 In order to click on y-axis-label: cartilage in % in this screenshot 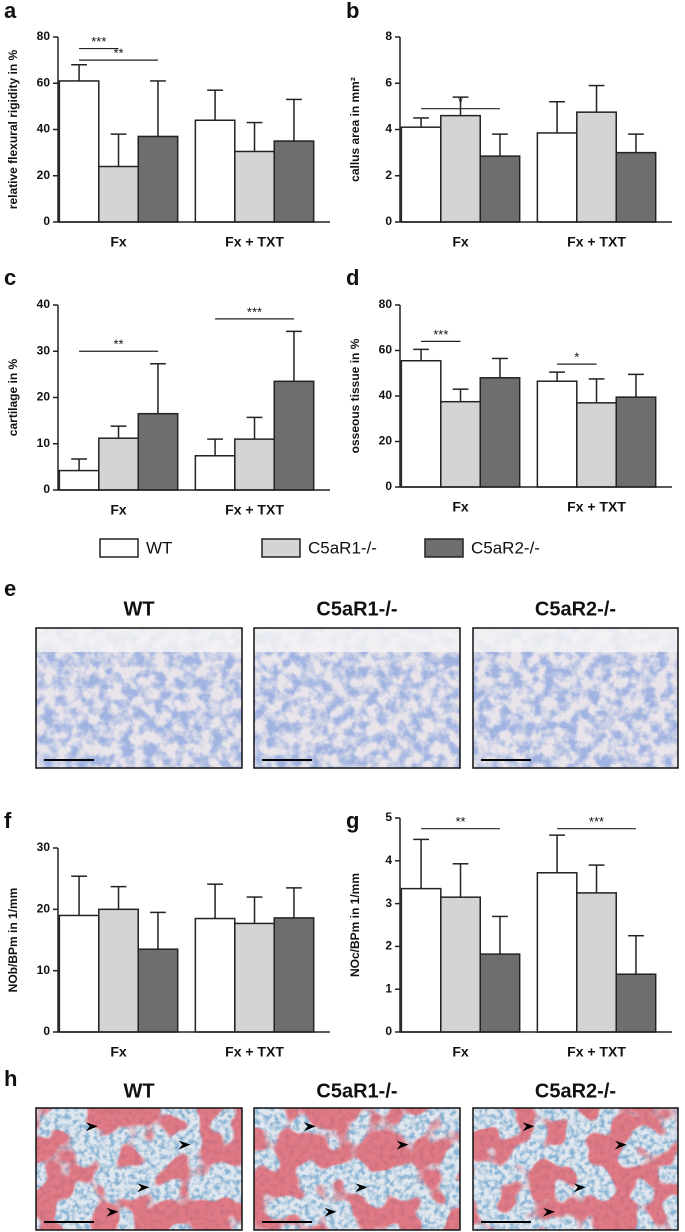, I will do `click(13, 397)`.